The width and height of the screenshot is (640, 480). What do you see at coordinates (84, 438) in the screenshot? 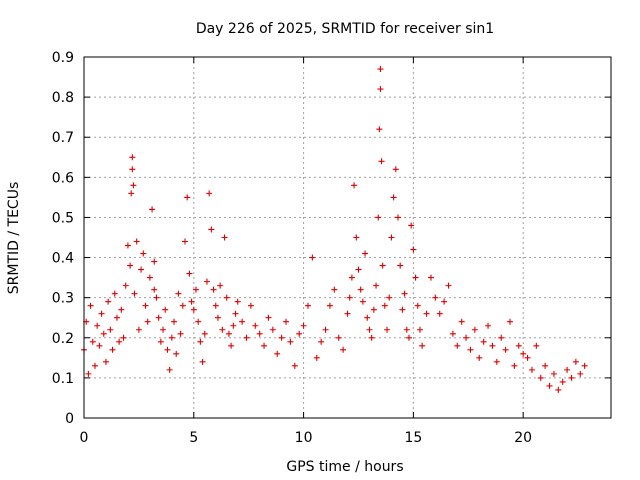
I see `x-tick-label: 0` at bounding box center [84, 438].